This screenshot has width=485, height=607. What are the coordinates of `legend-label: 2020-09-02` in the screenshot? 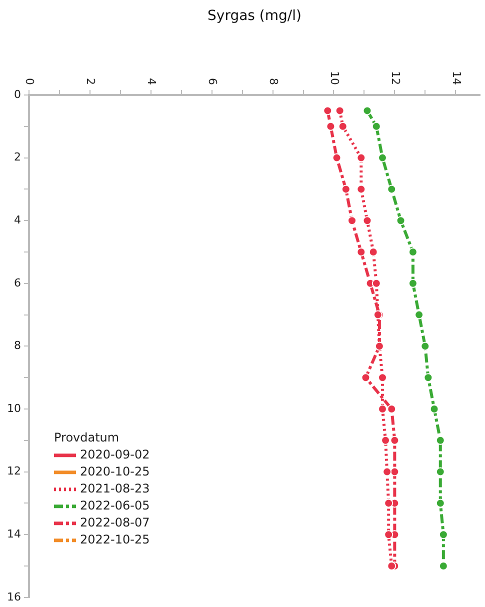 It's located at (115, 455).